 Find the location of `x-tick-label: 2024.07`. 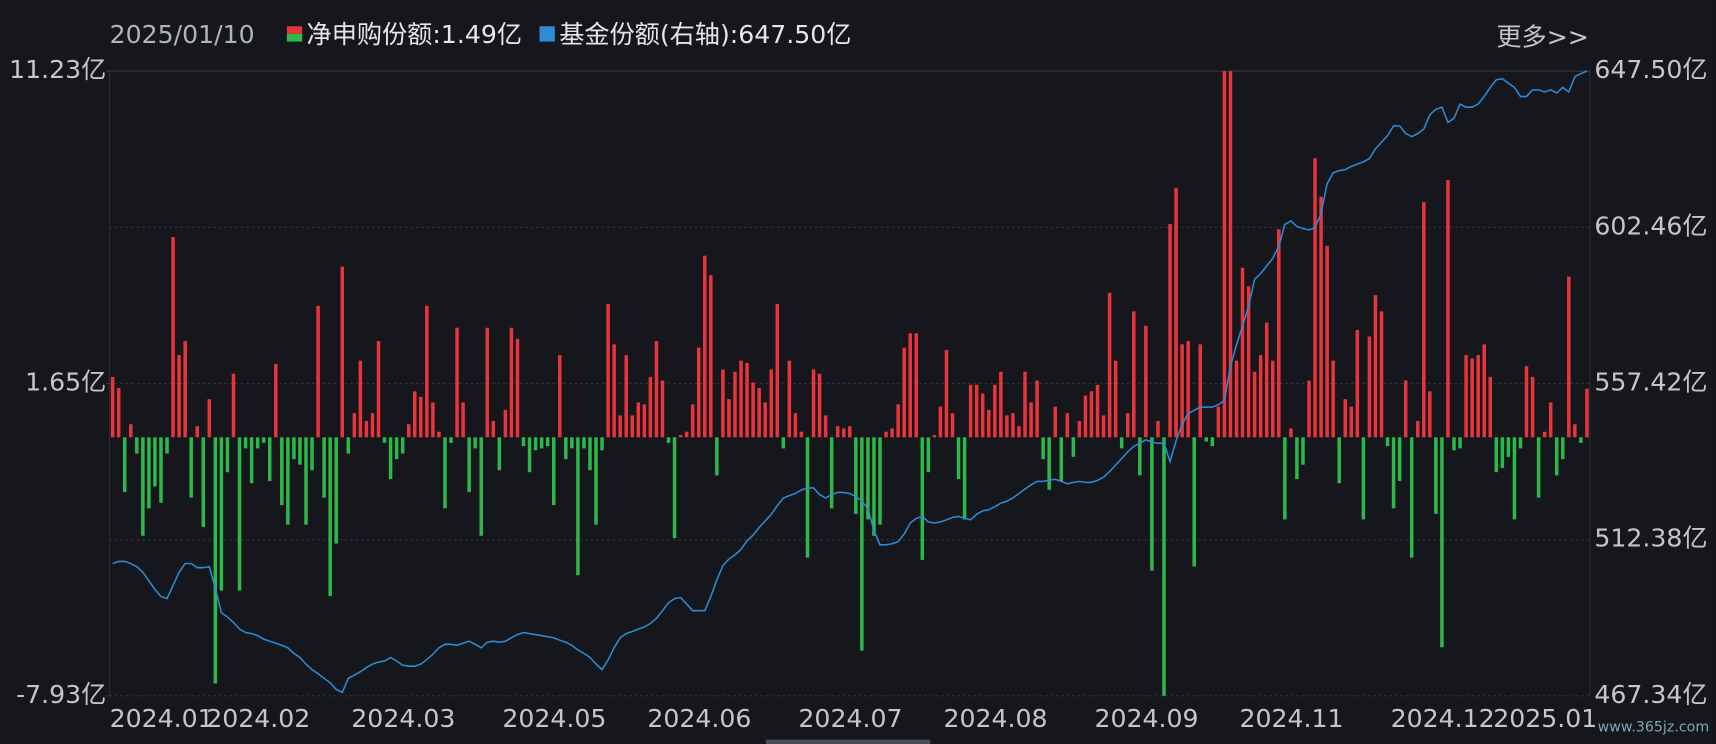

x-tick-label: 2024.07 is located at coordinates (850, 718).